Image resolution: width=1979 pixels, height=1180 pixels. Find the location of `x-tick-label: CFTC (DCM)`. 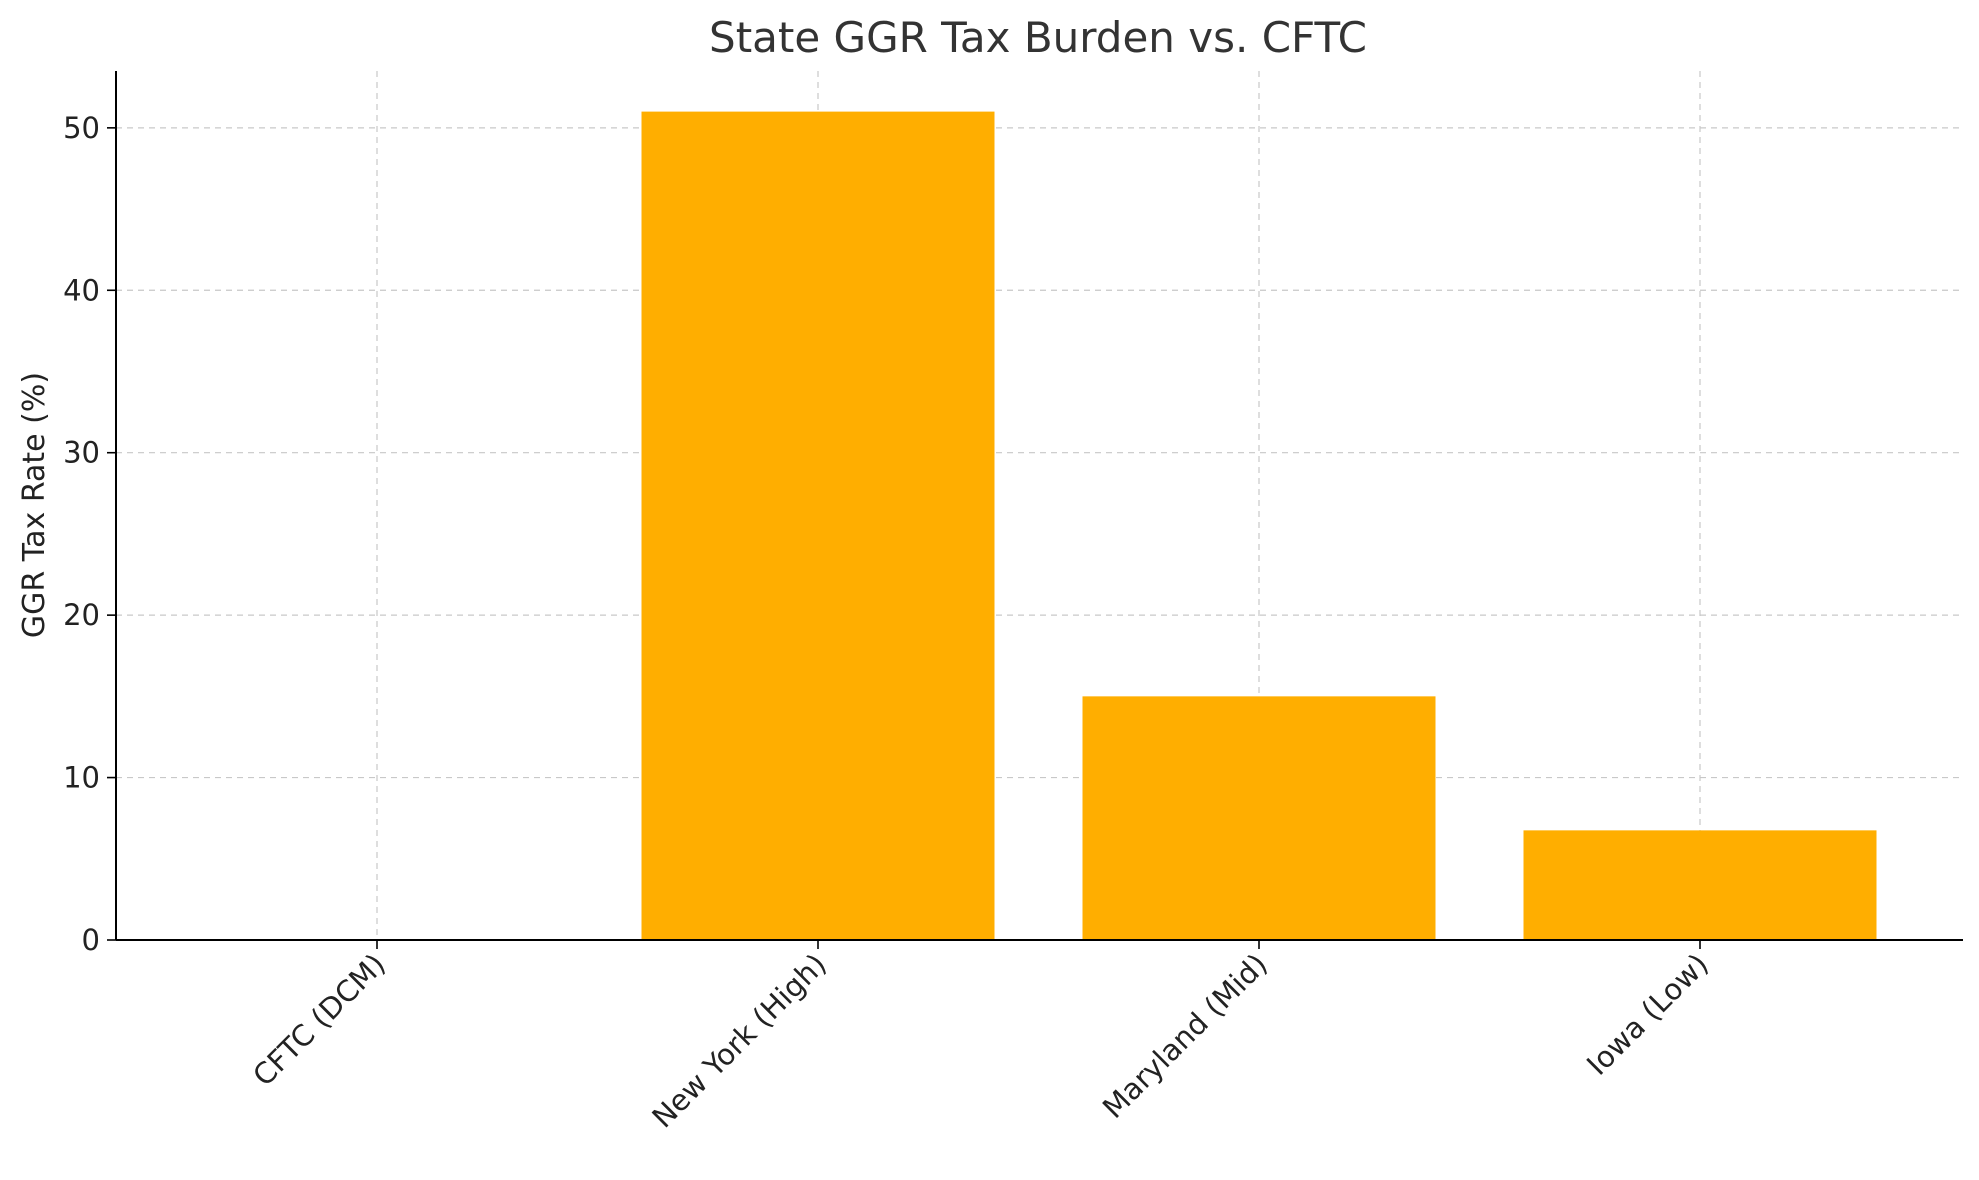

x-tick-label: CFTC (DCM) is located at coordinates (319, 1020).